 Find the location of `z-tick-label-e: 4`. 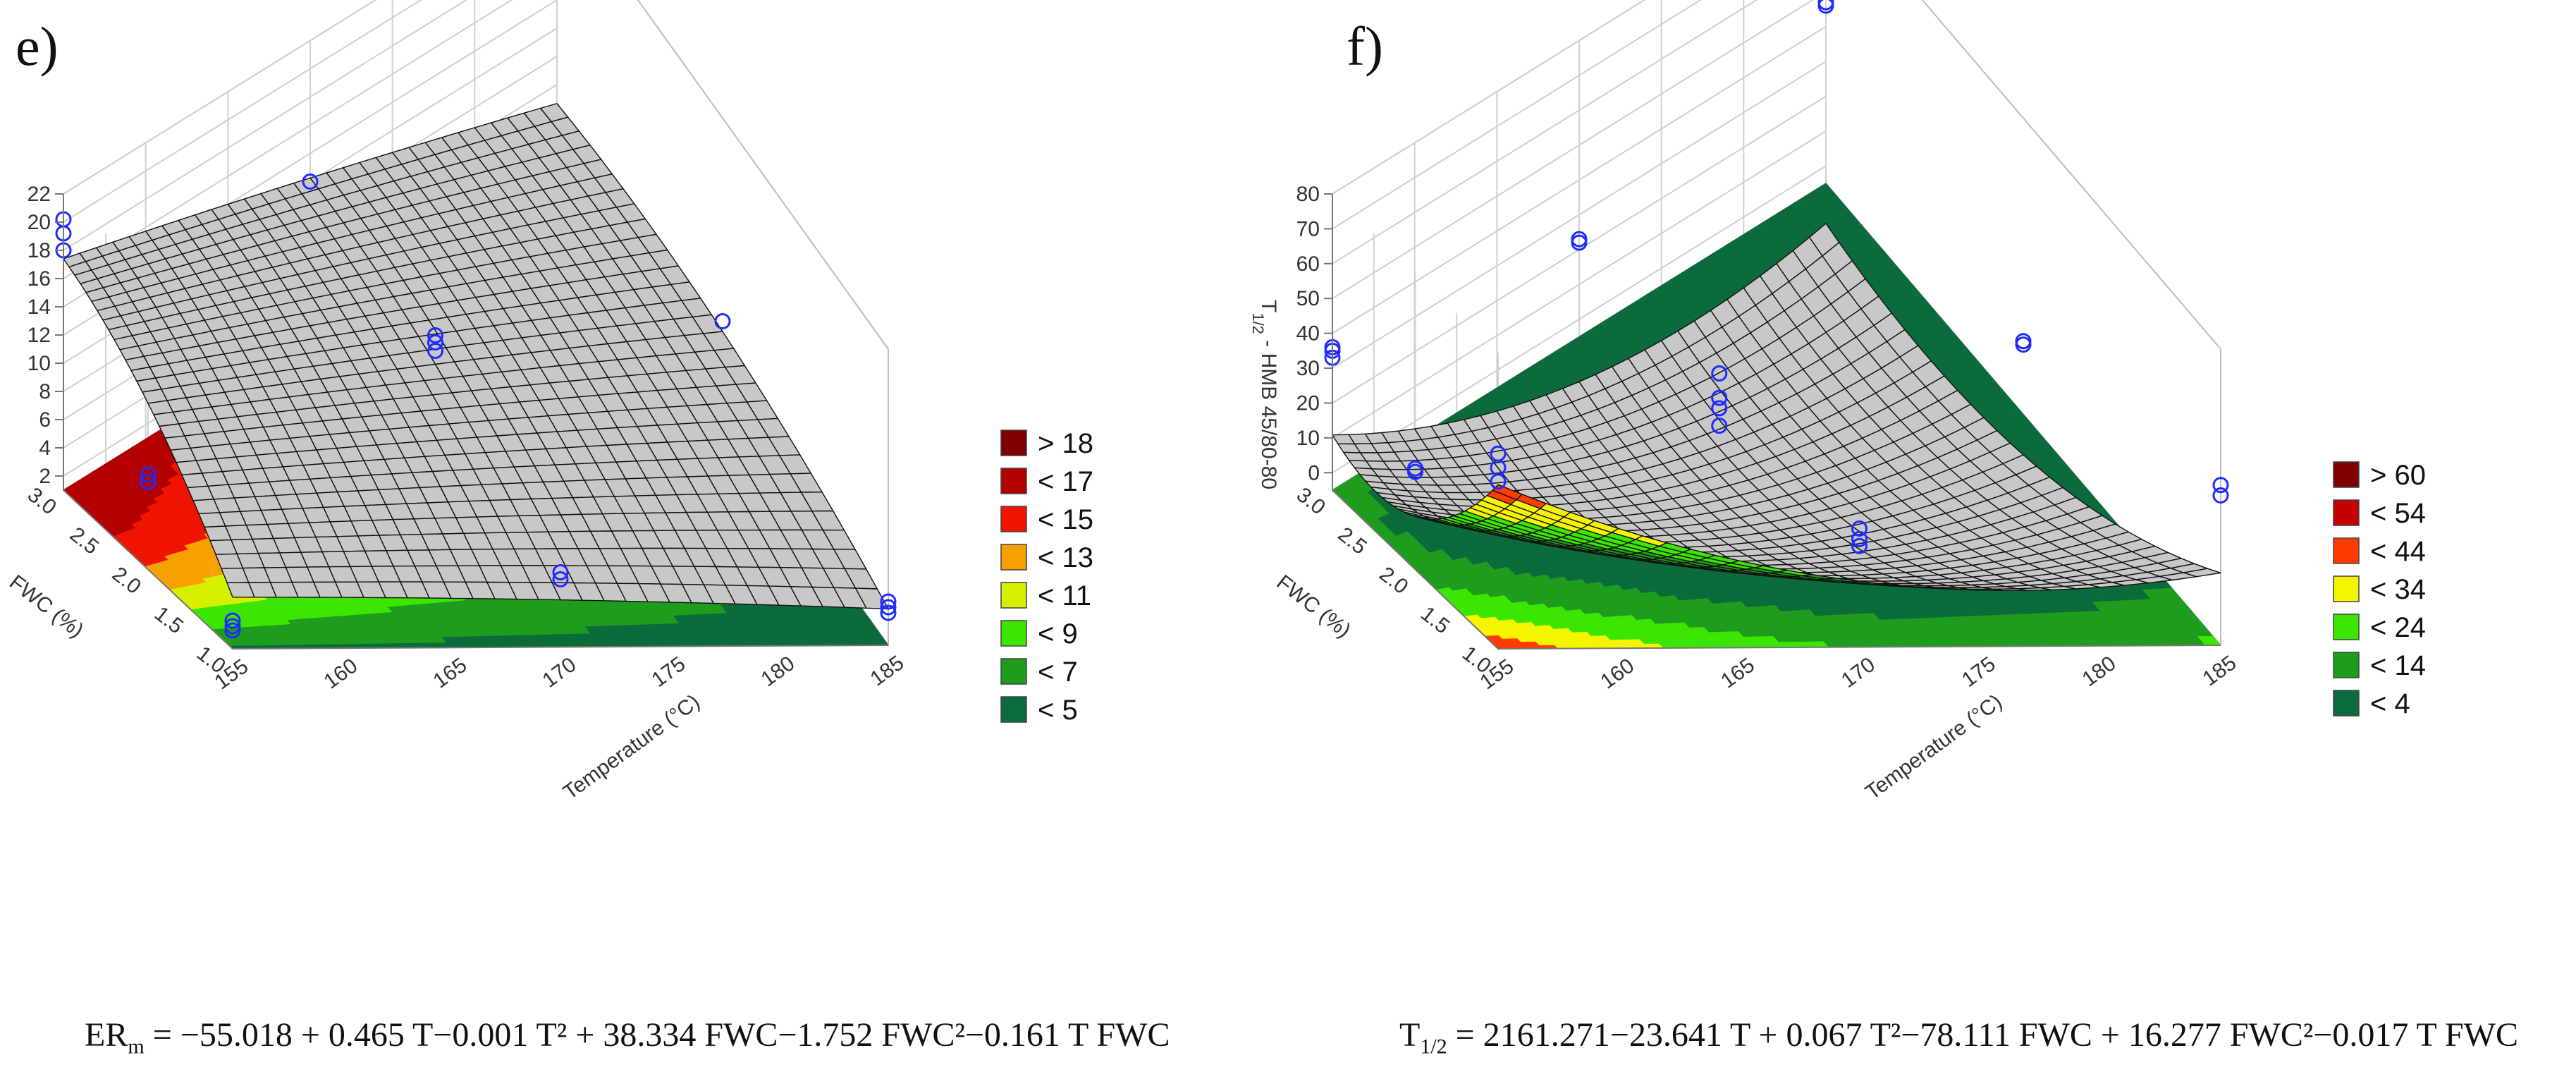

z-tick-label-e: 4 is located at coordinates (45, 448).